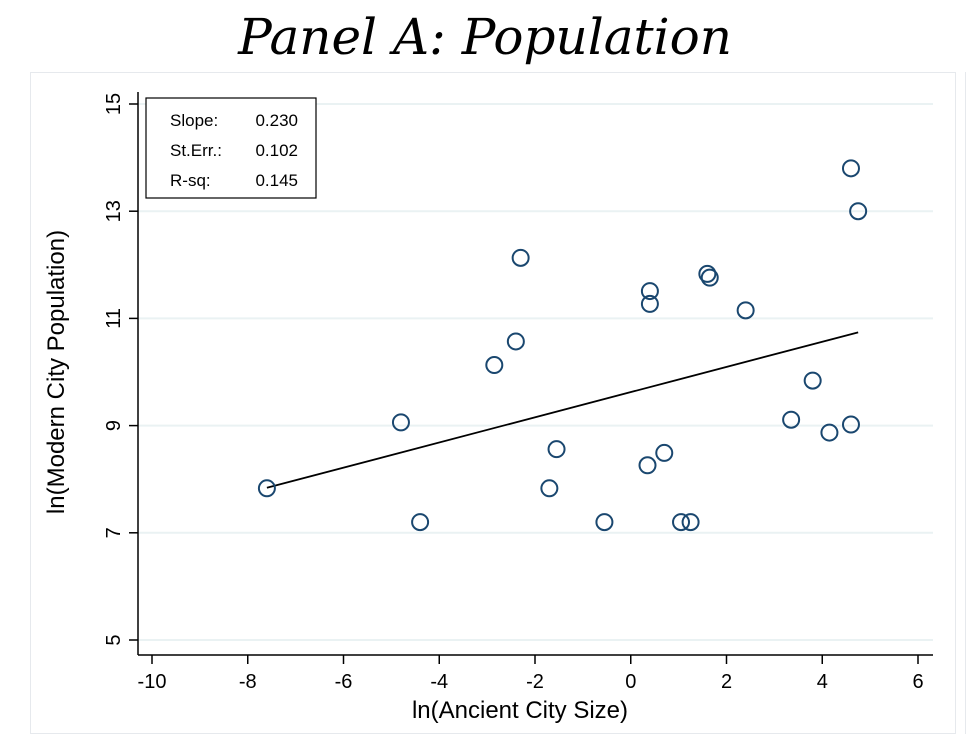  What do you see at coordinates (114, 639) in the screenshot?
I see `y-tick-label: 5` at bounding box center [114, 639].